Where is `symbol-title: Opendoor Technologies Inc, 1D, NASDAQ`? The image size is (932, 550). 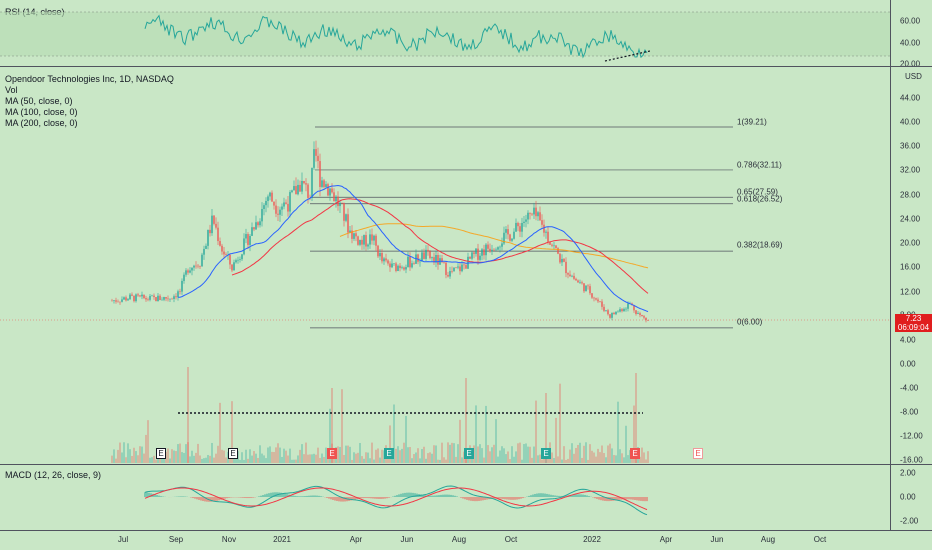
symbol-title: Opendoor Technologies Inc, 1D, NASDAQ is located at coordinates (89, 79).